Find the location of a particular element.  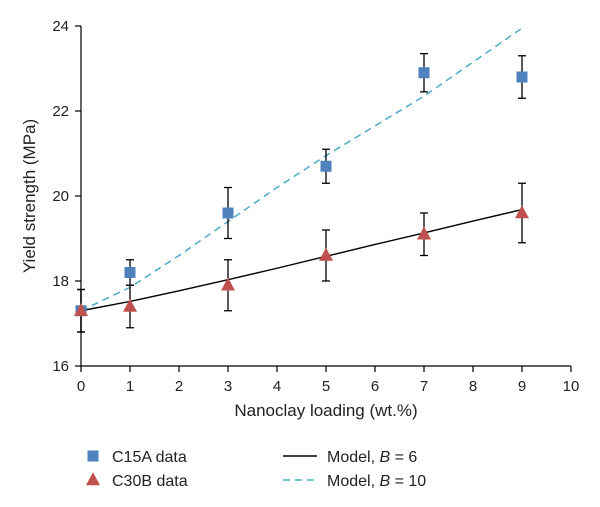

y-tick-label: 18 is located at coordinates (60, 281).